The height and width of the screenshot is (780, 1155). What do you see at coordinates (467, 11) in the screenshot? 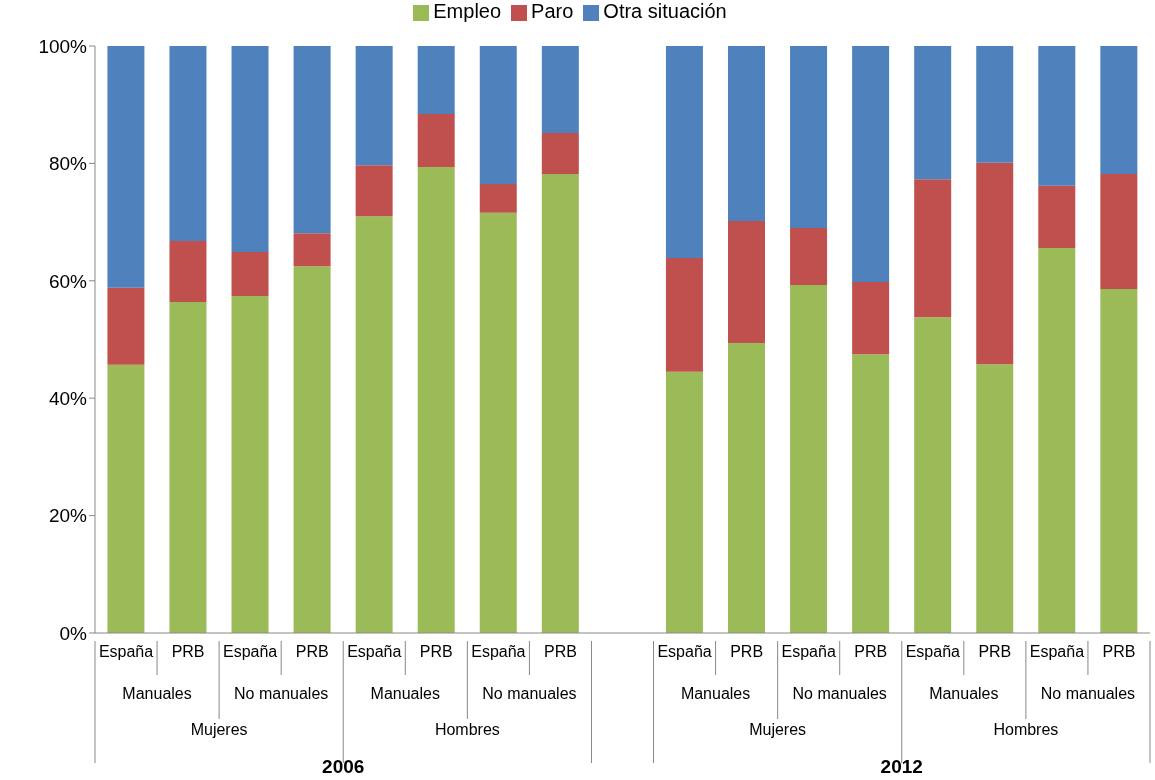
I see `legend-label: Empleo` at bounding box center [467, 11].